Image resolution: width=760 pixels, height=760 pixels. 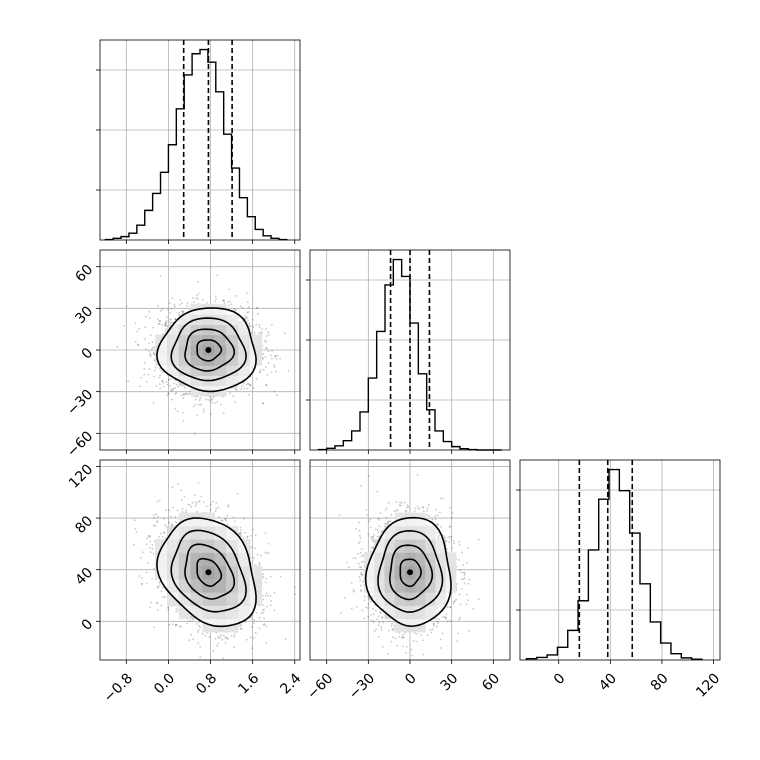 What do you see at coordinates (491, 682) in the screenshot?
I see `x-tick-label: 60` at bounding box center [491, 682].